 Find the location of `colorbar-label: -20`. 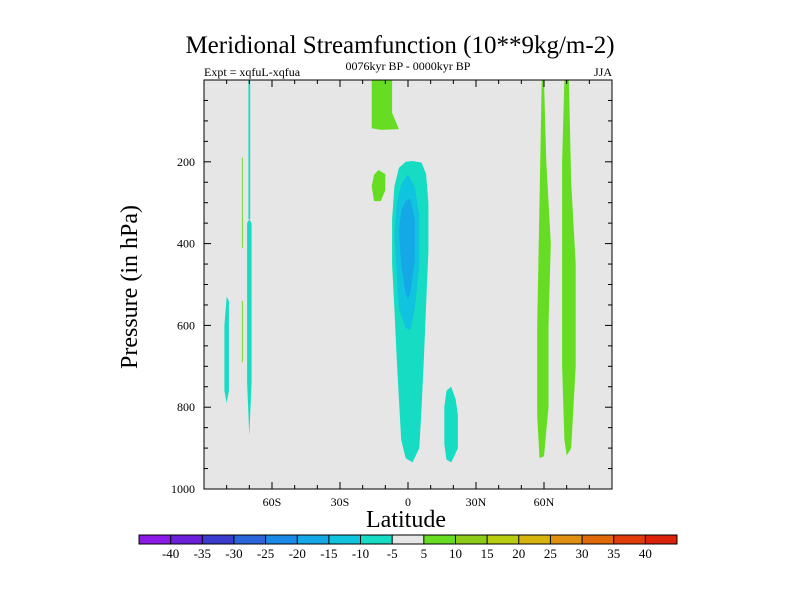

colorbar-label: -20 is located at coordinates (297, 553).